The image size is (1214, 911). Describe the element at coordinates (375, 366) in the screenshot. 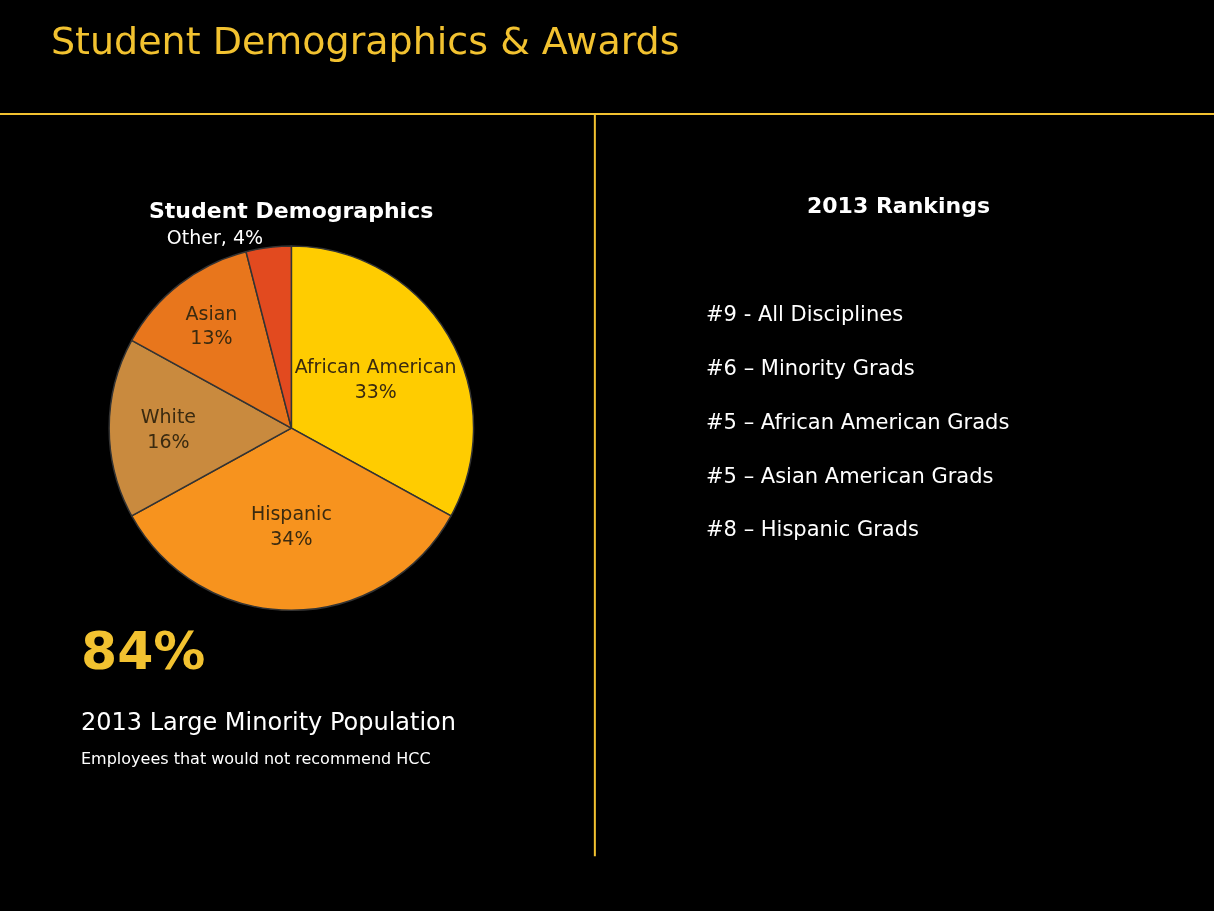

I see `slice-label: African American` at that location.